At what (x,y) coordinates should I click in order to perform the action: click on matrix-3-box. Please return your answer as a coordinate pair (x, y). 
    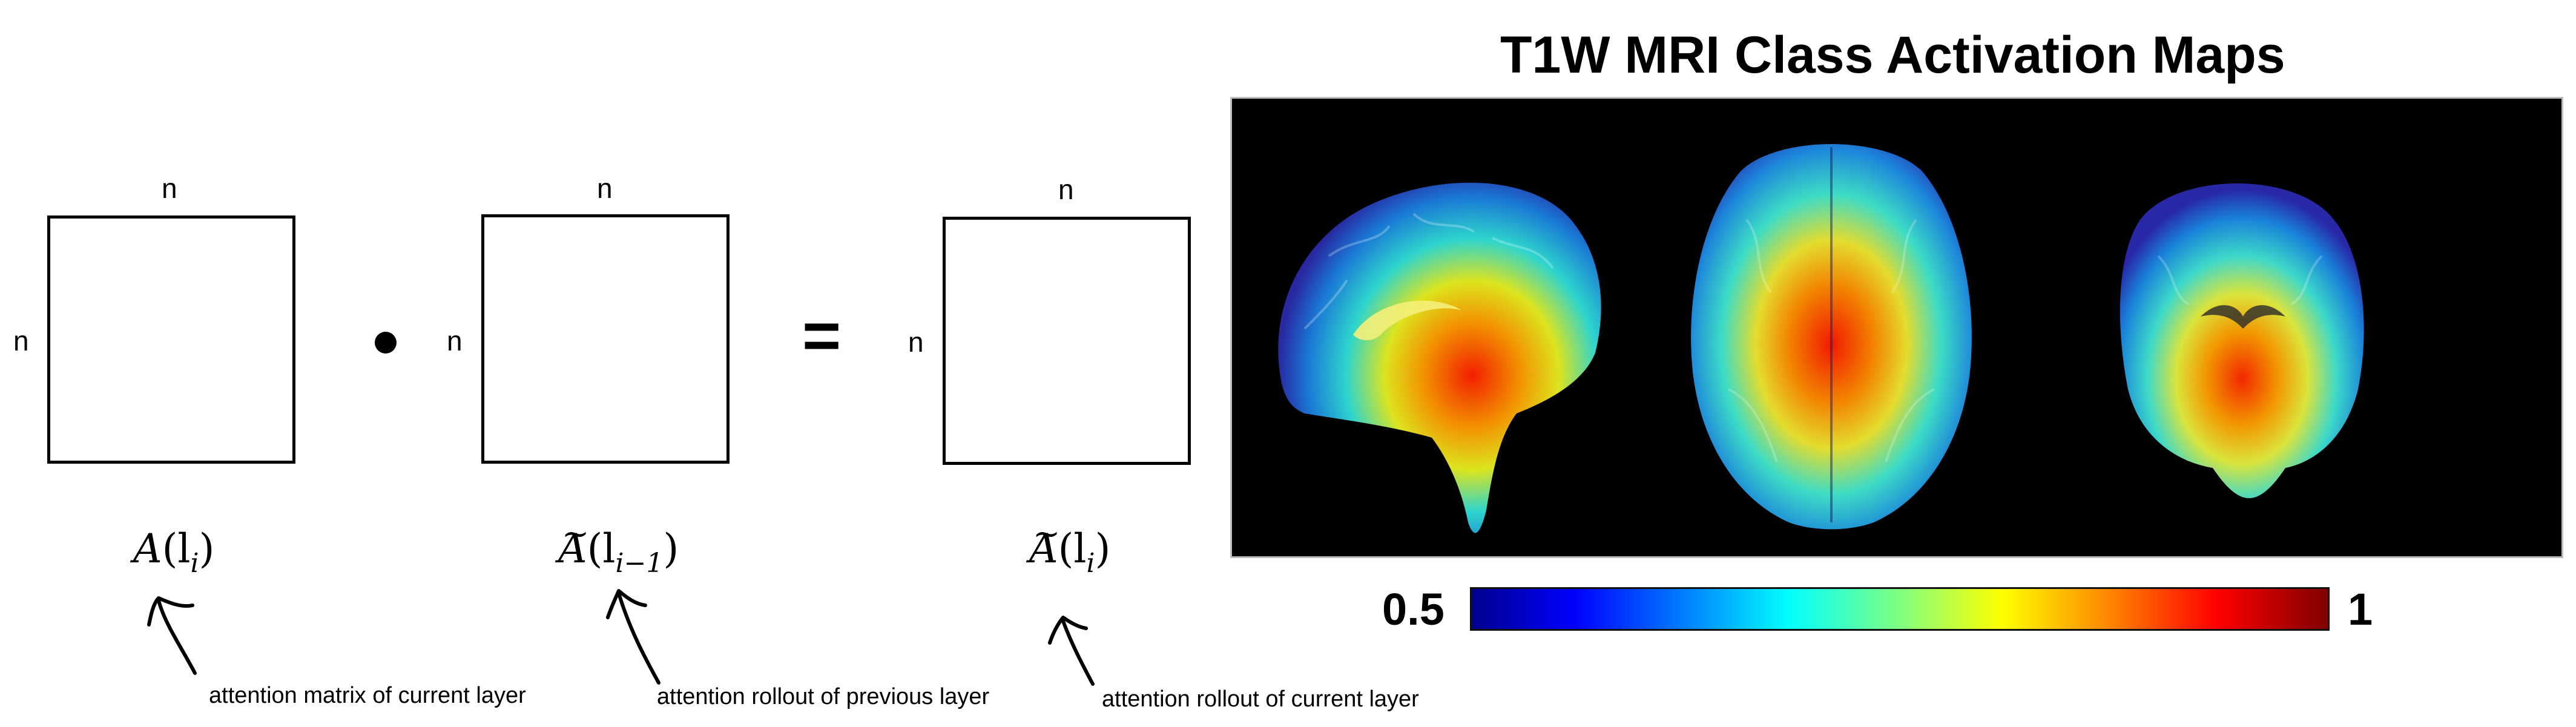
    Looking at the image, I should click on (1067, 341).